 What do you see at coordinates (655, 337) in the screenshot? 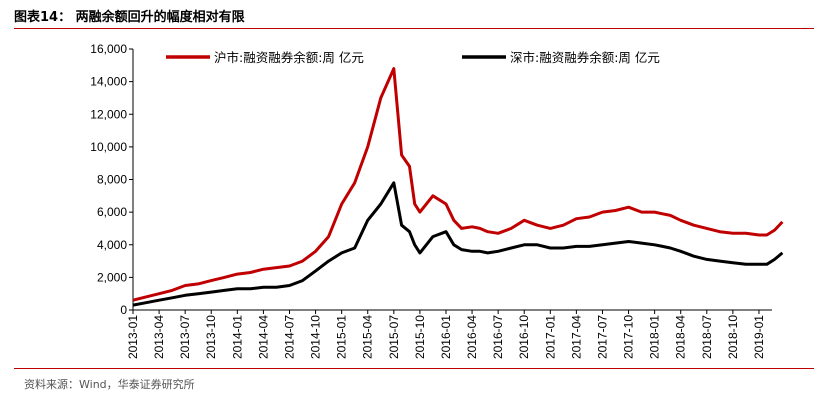
I see `x-tick-label: 2018-01` at bounding box center [655, 337].